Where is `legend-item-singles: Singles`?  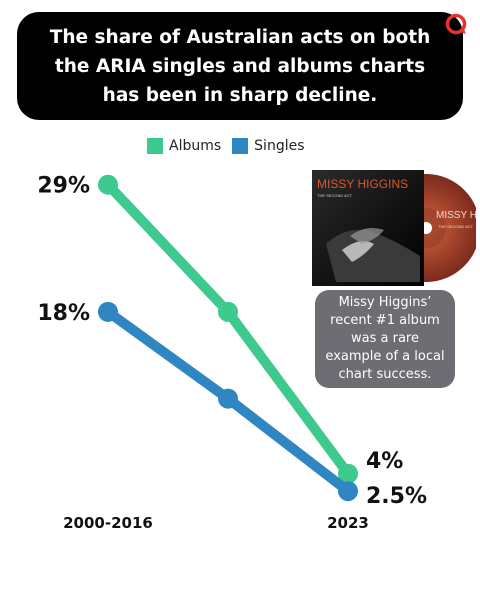
legend-item-singles: Singles is located at coordinates (268, 146).